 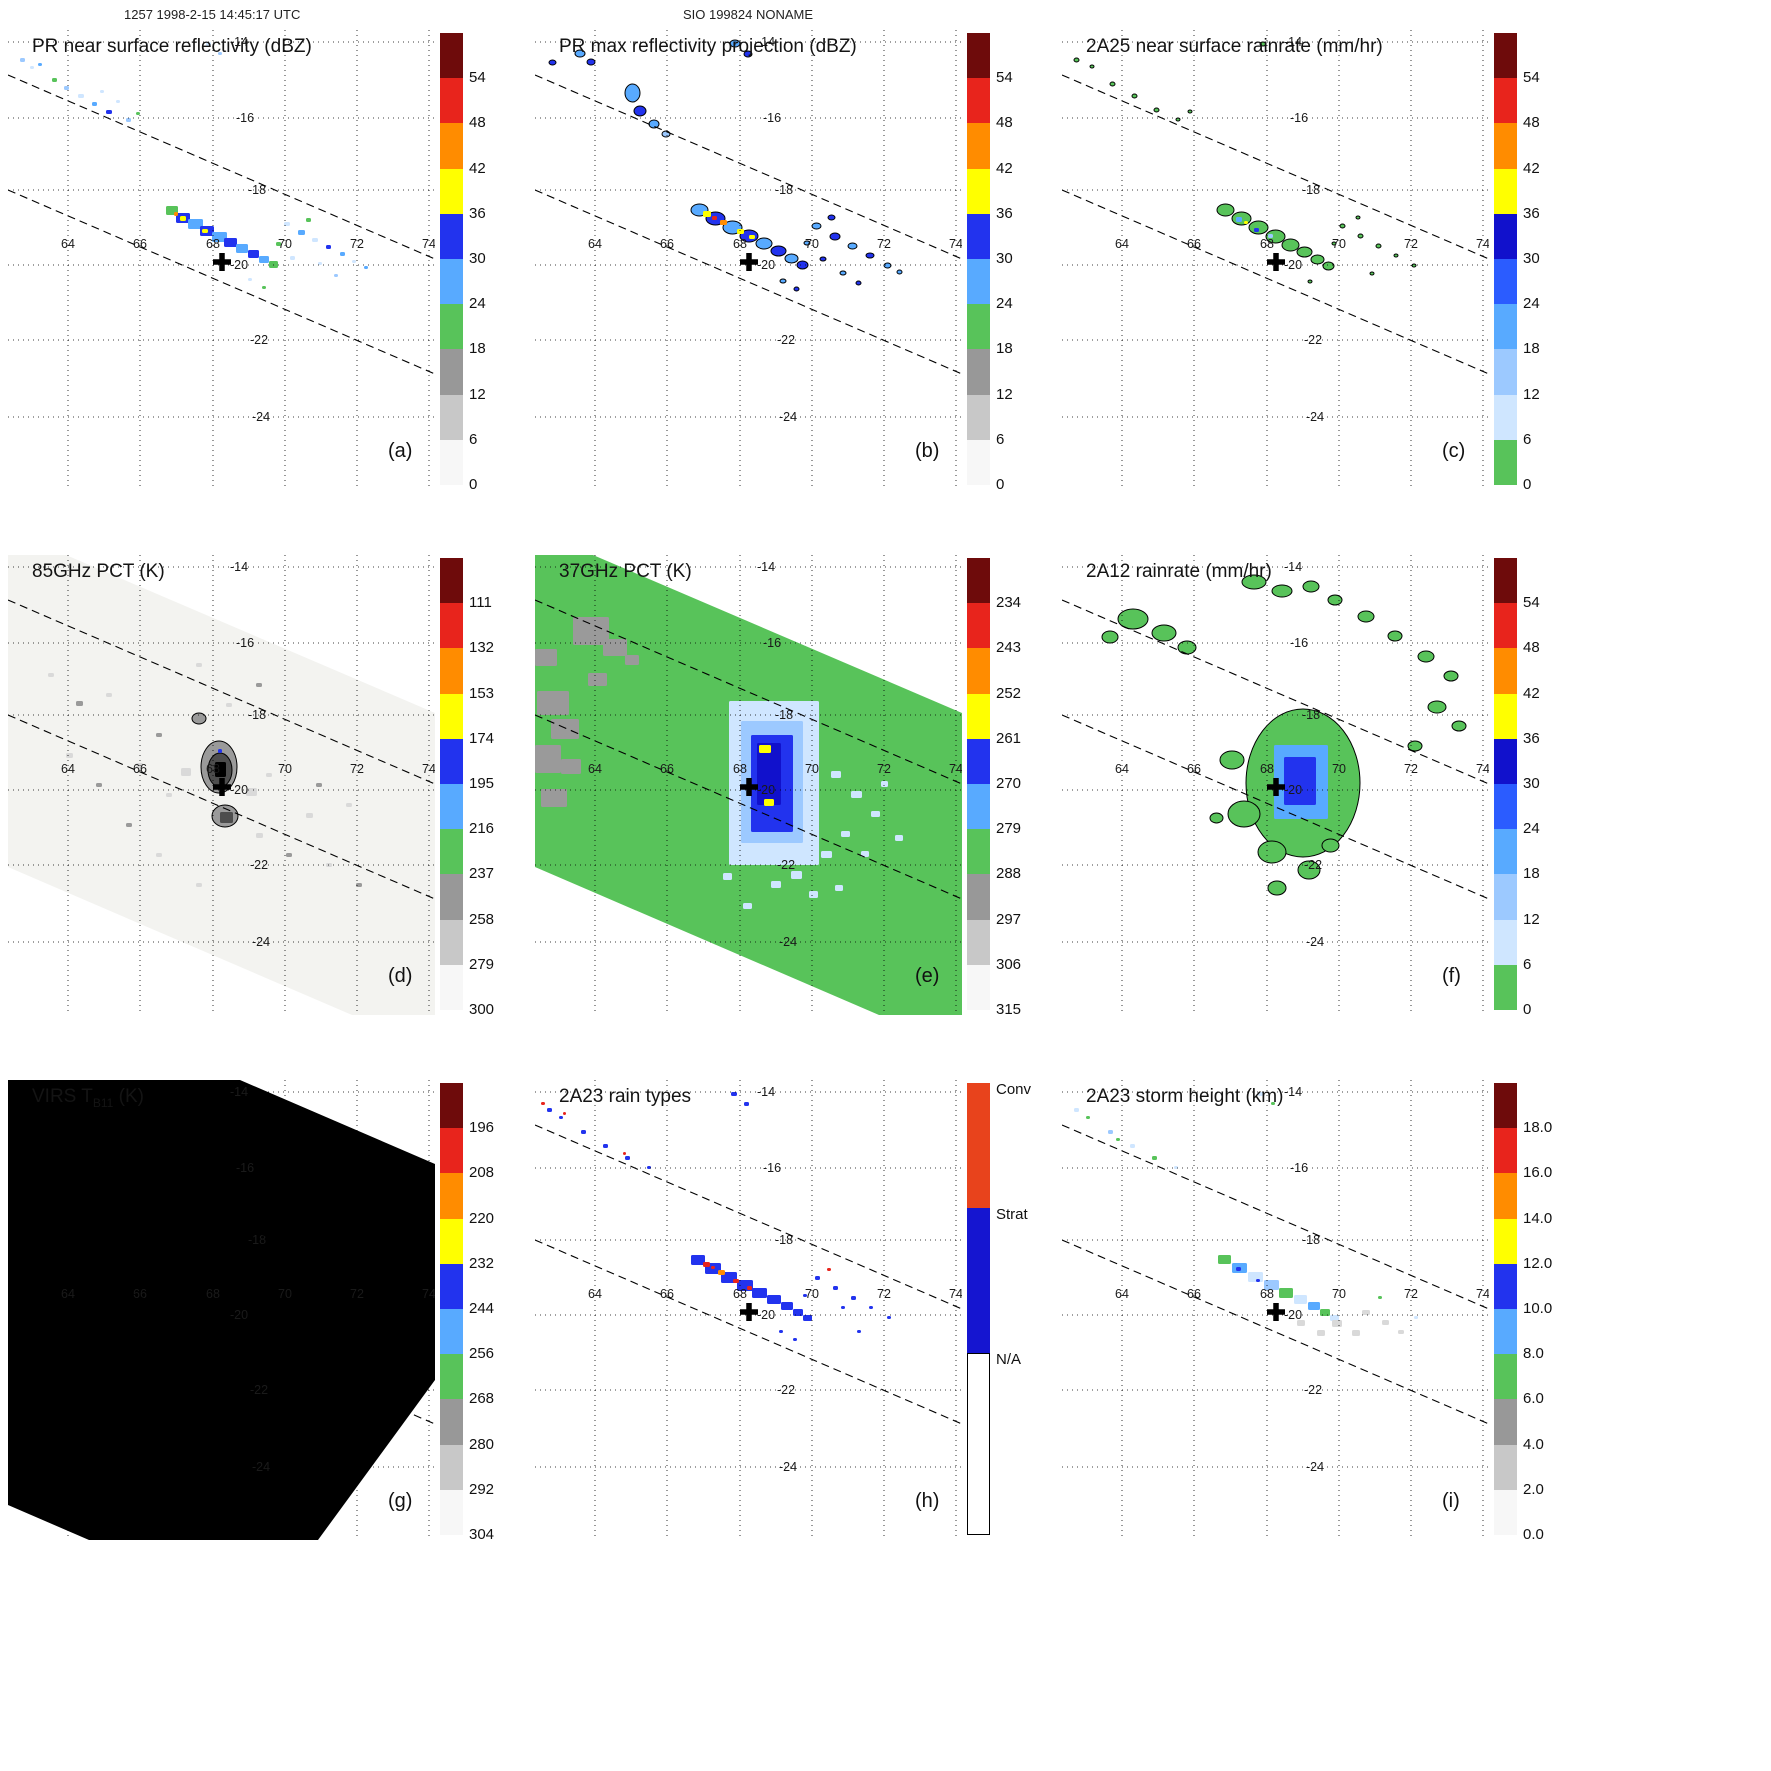 I want to click on colorbar-bar-b, so click(x=978, y=259).